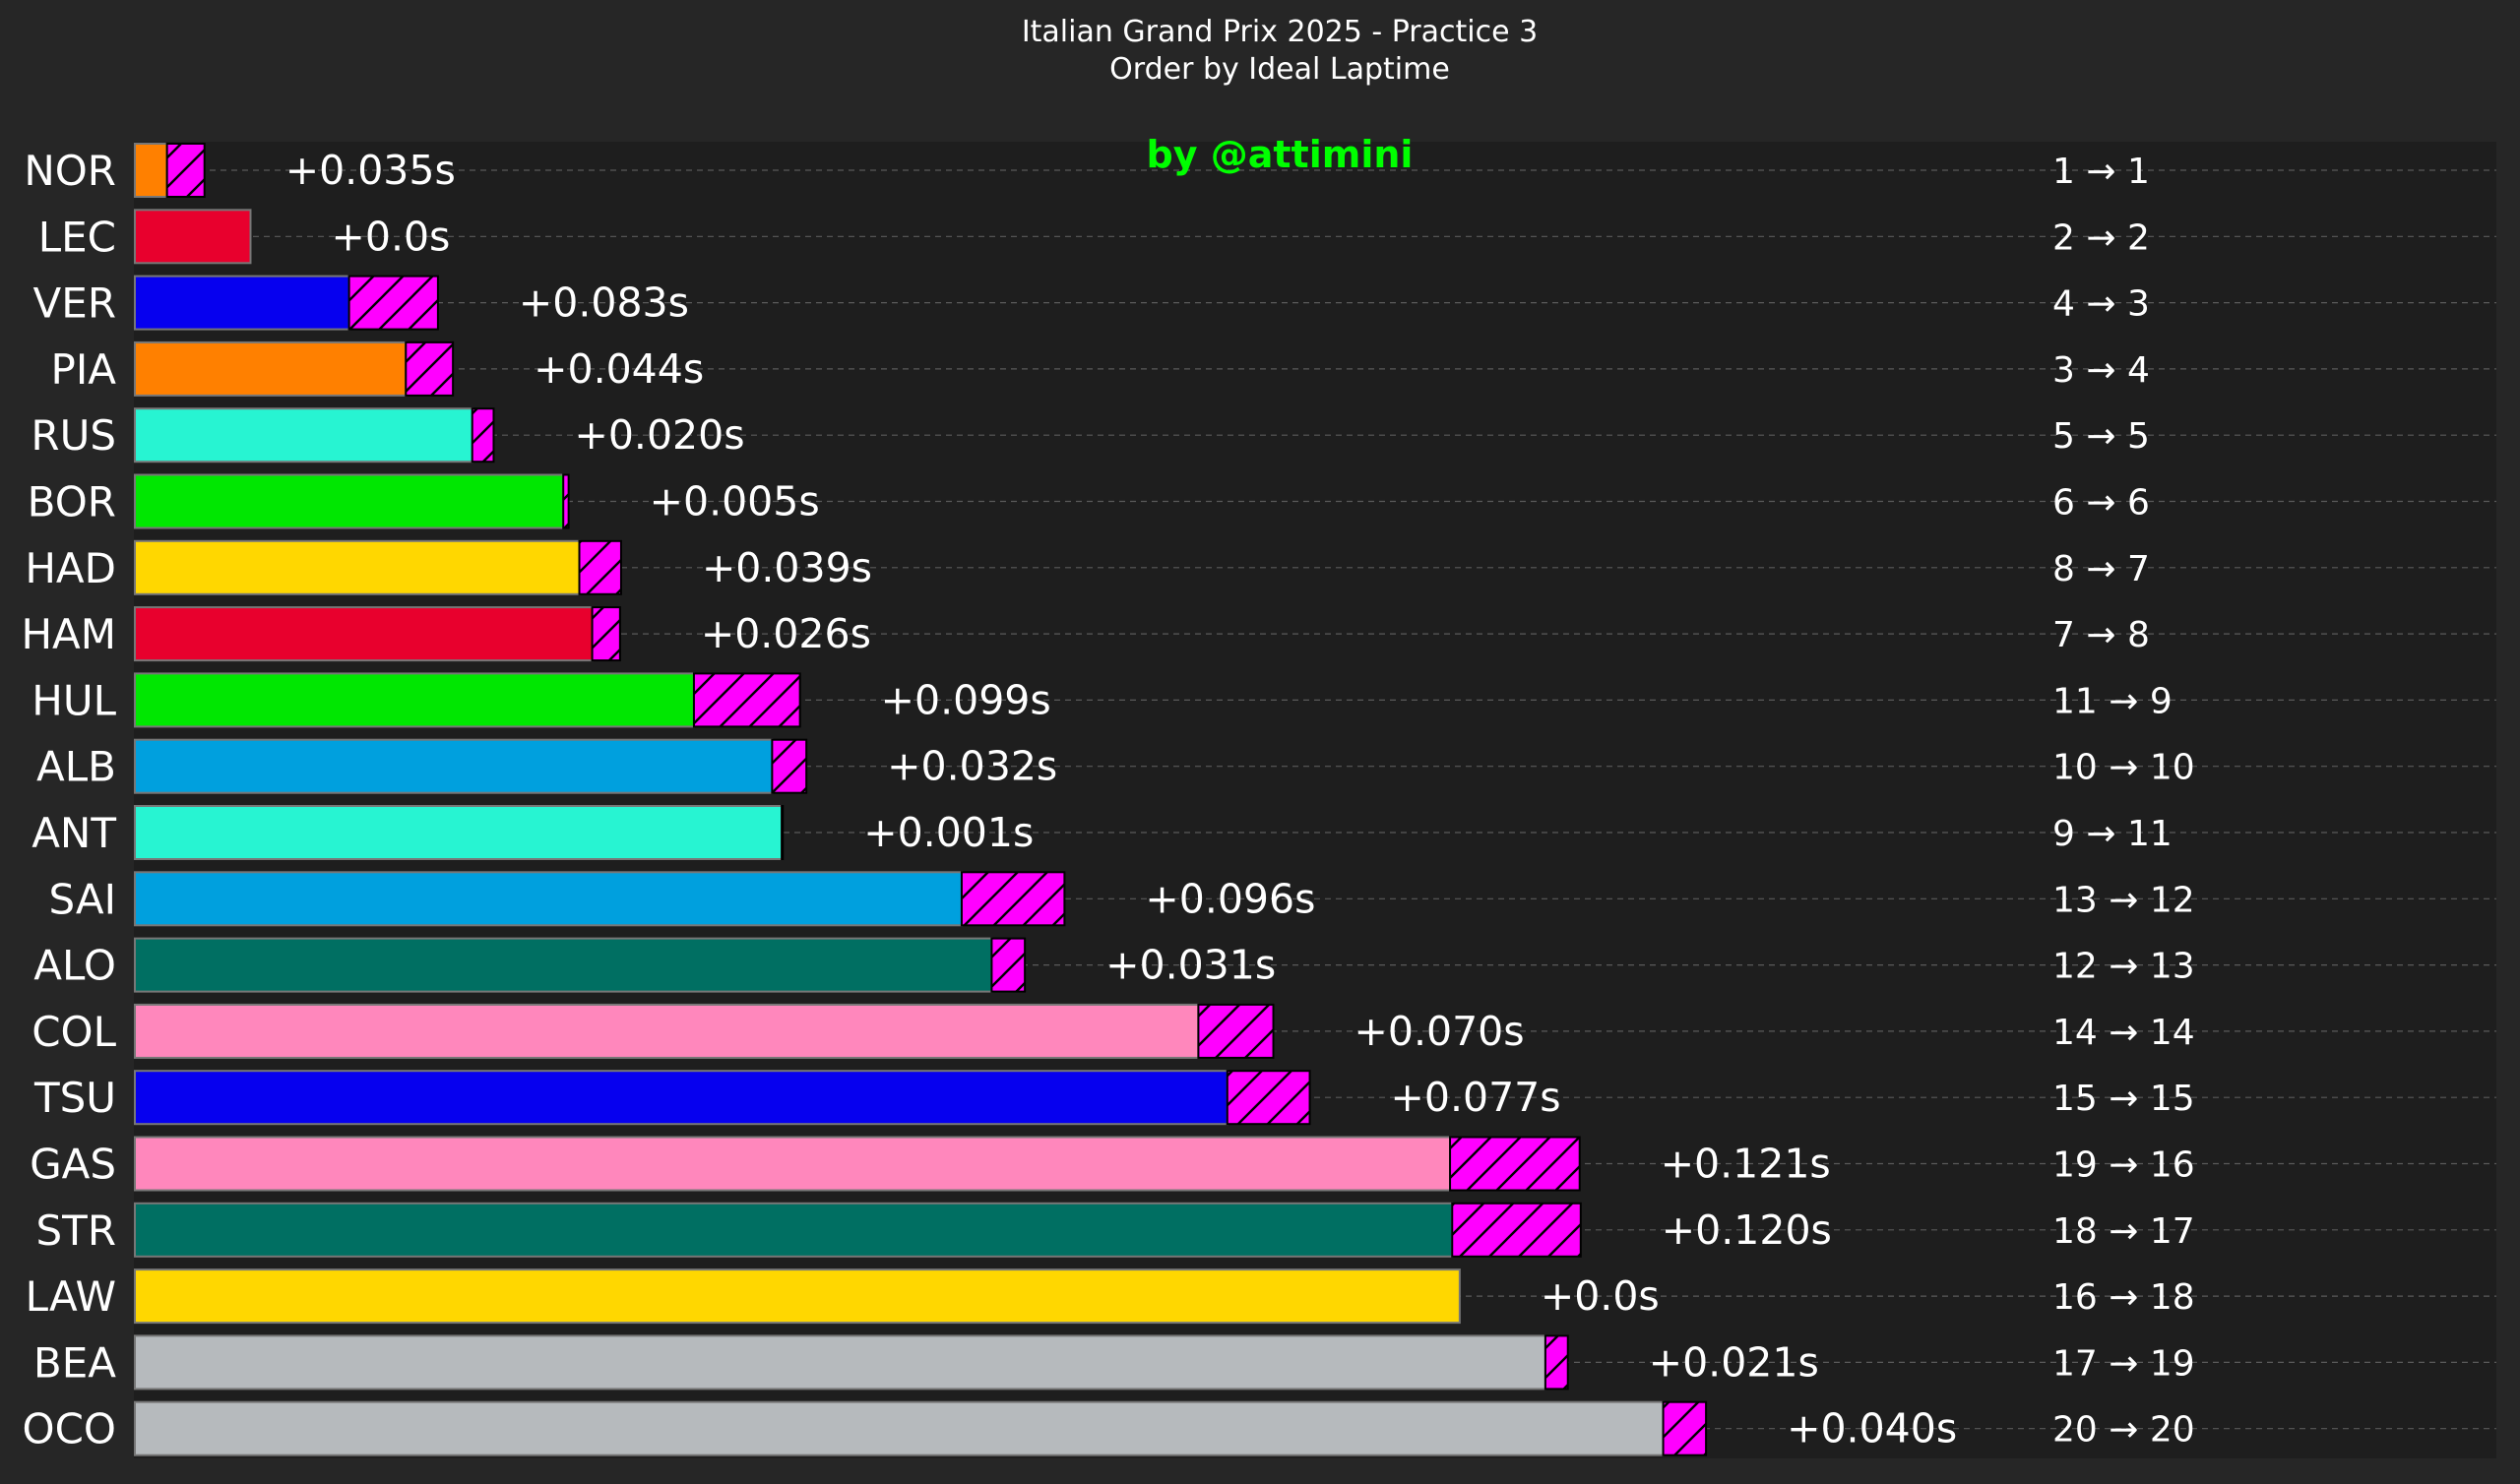 The image size is (2520, 1484). Describe the element at coordinates (966, 700) in the screenshot. I see `delta-label: +0.099s` at that location.